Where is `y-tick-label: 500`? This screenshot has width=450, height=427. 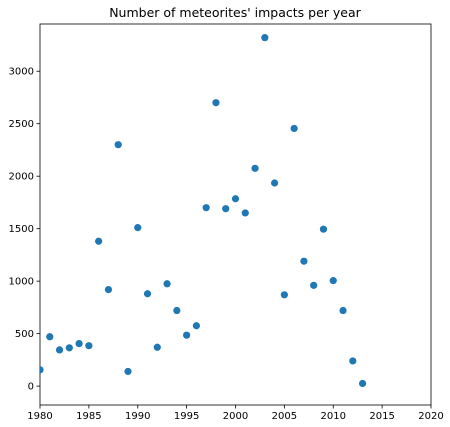
y-tick-label: 500 is located at coordinates (24, 334).